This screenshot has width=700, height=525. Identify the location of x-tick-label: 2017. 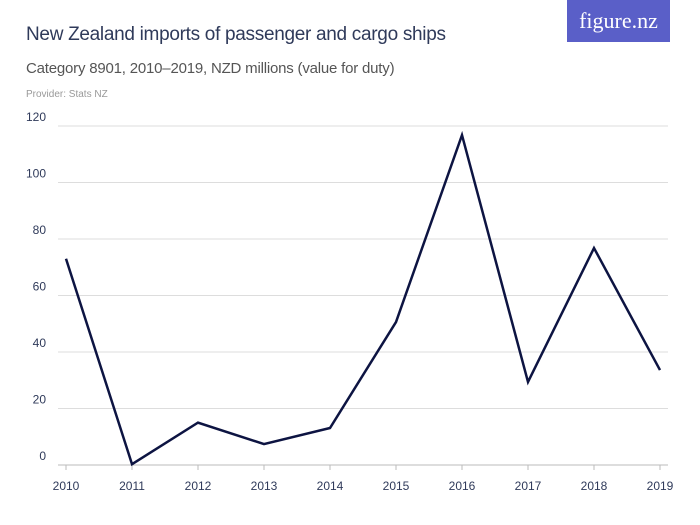
(528, 486).